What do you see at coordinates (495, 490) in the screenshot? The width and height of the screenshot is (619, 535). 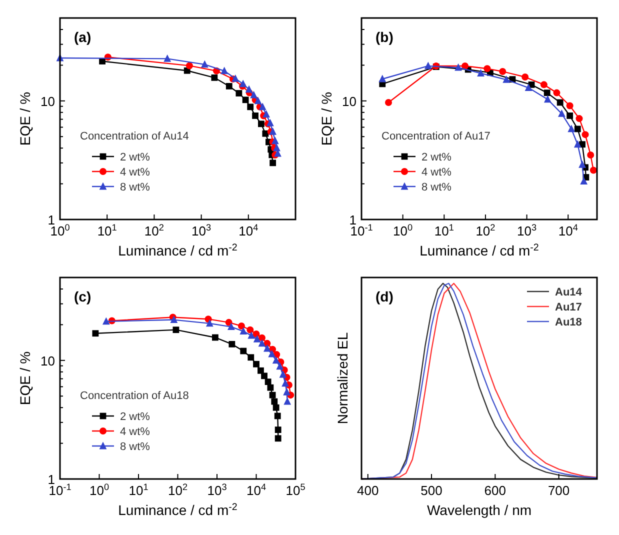 I see `x-tick-label: 600` at bounding box center [495, 490].